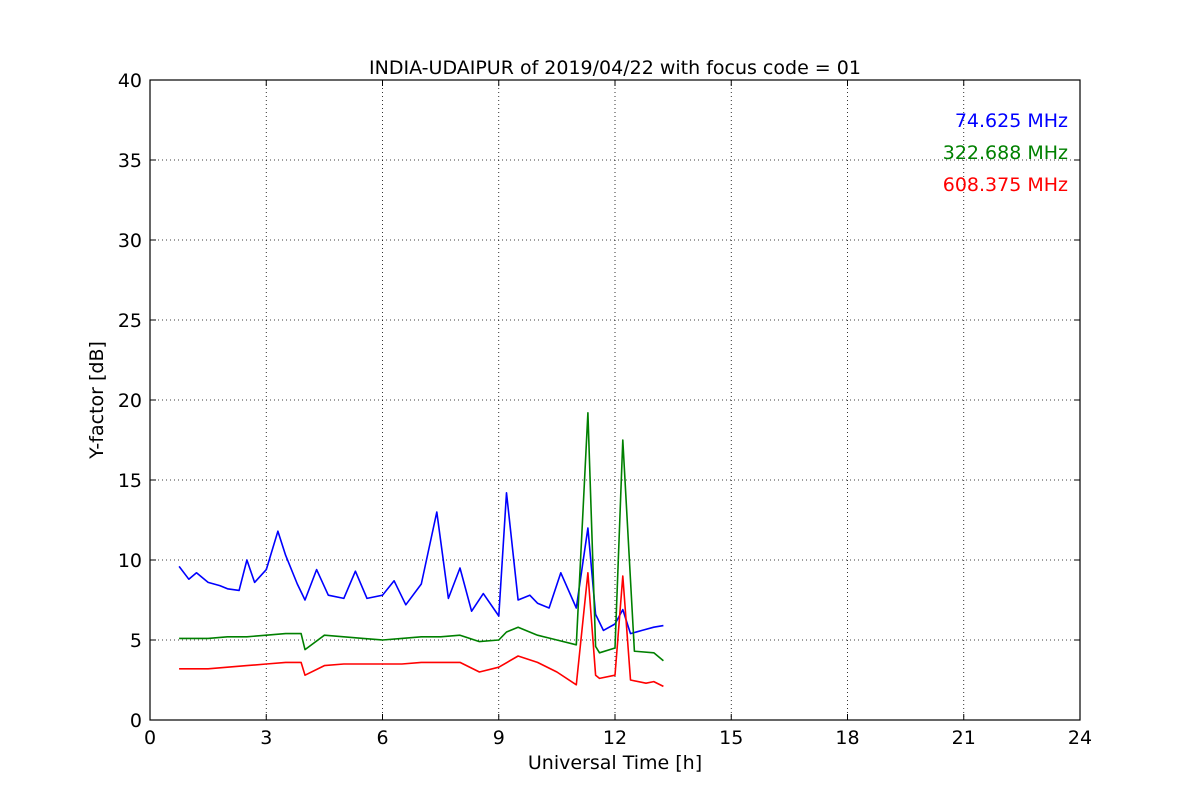  I want to click on x-tick-label: 18, so click(847, 738).